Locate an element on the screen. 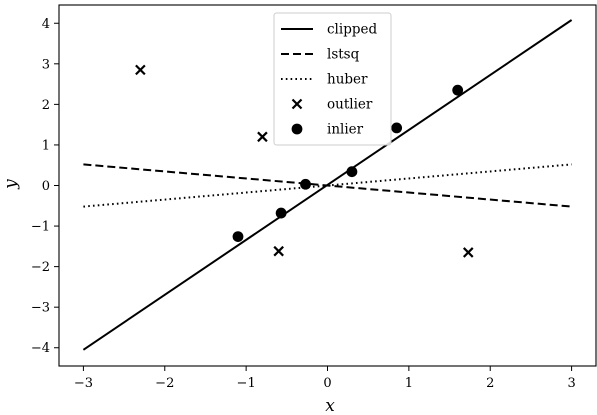  y-tick-label: −2 is located at coordinates (40, 267).